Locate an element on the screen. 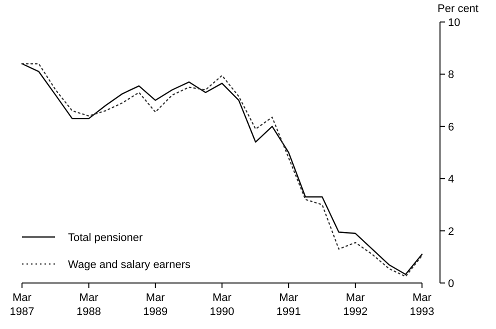  x-tick-label: Mar 1990 is located at coordinates (222, 305).